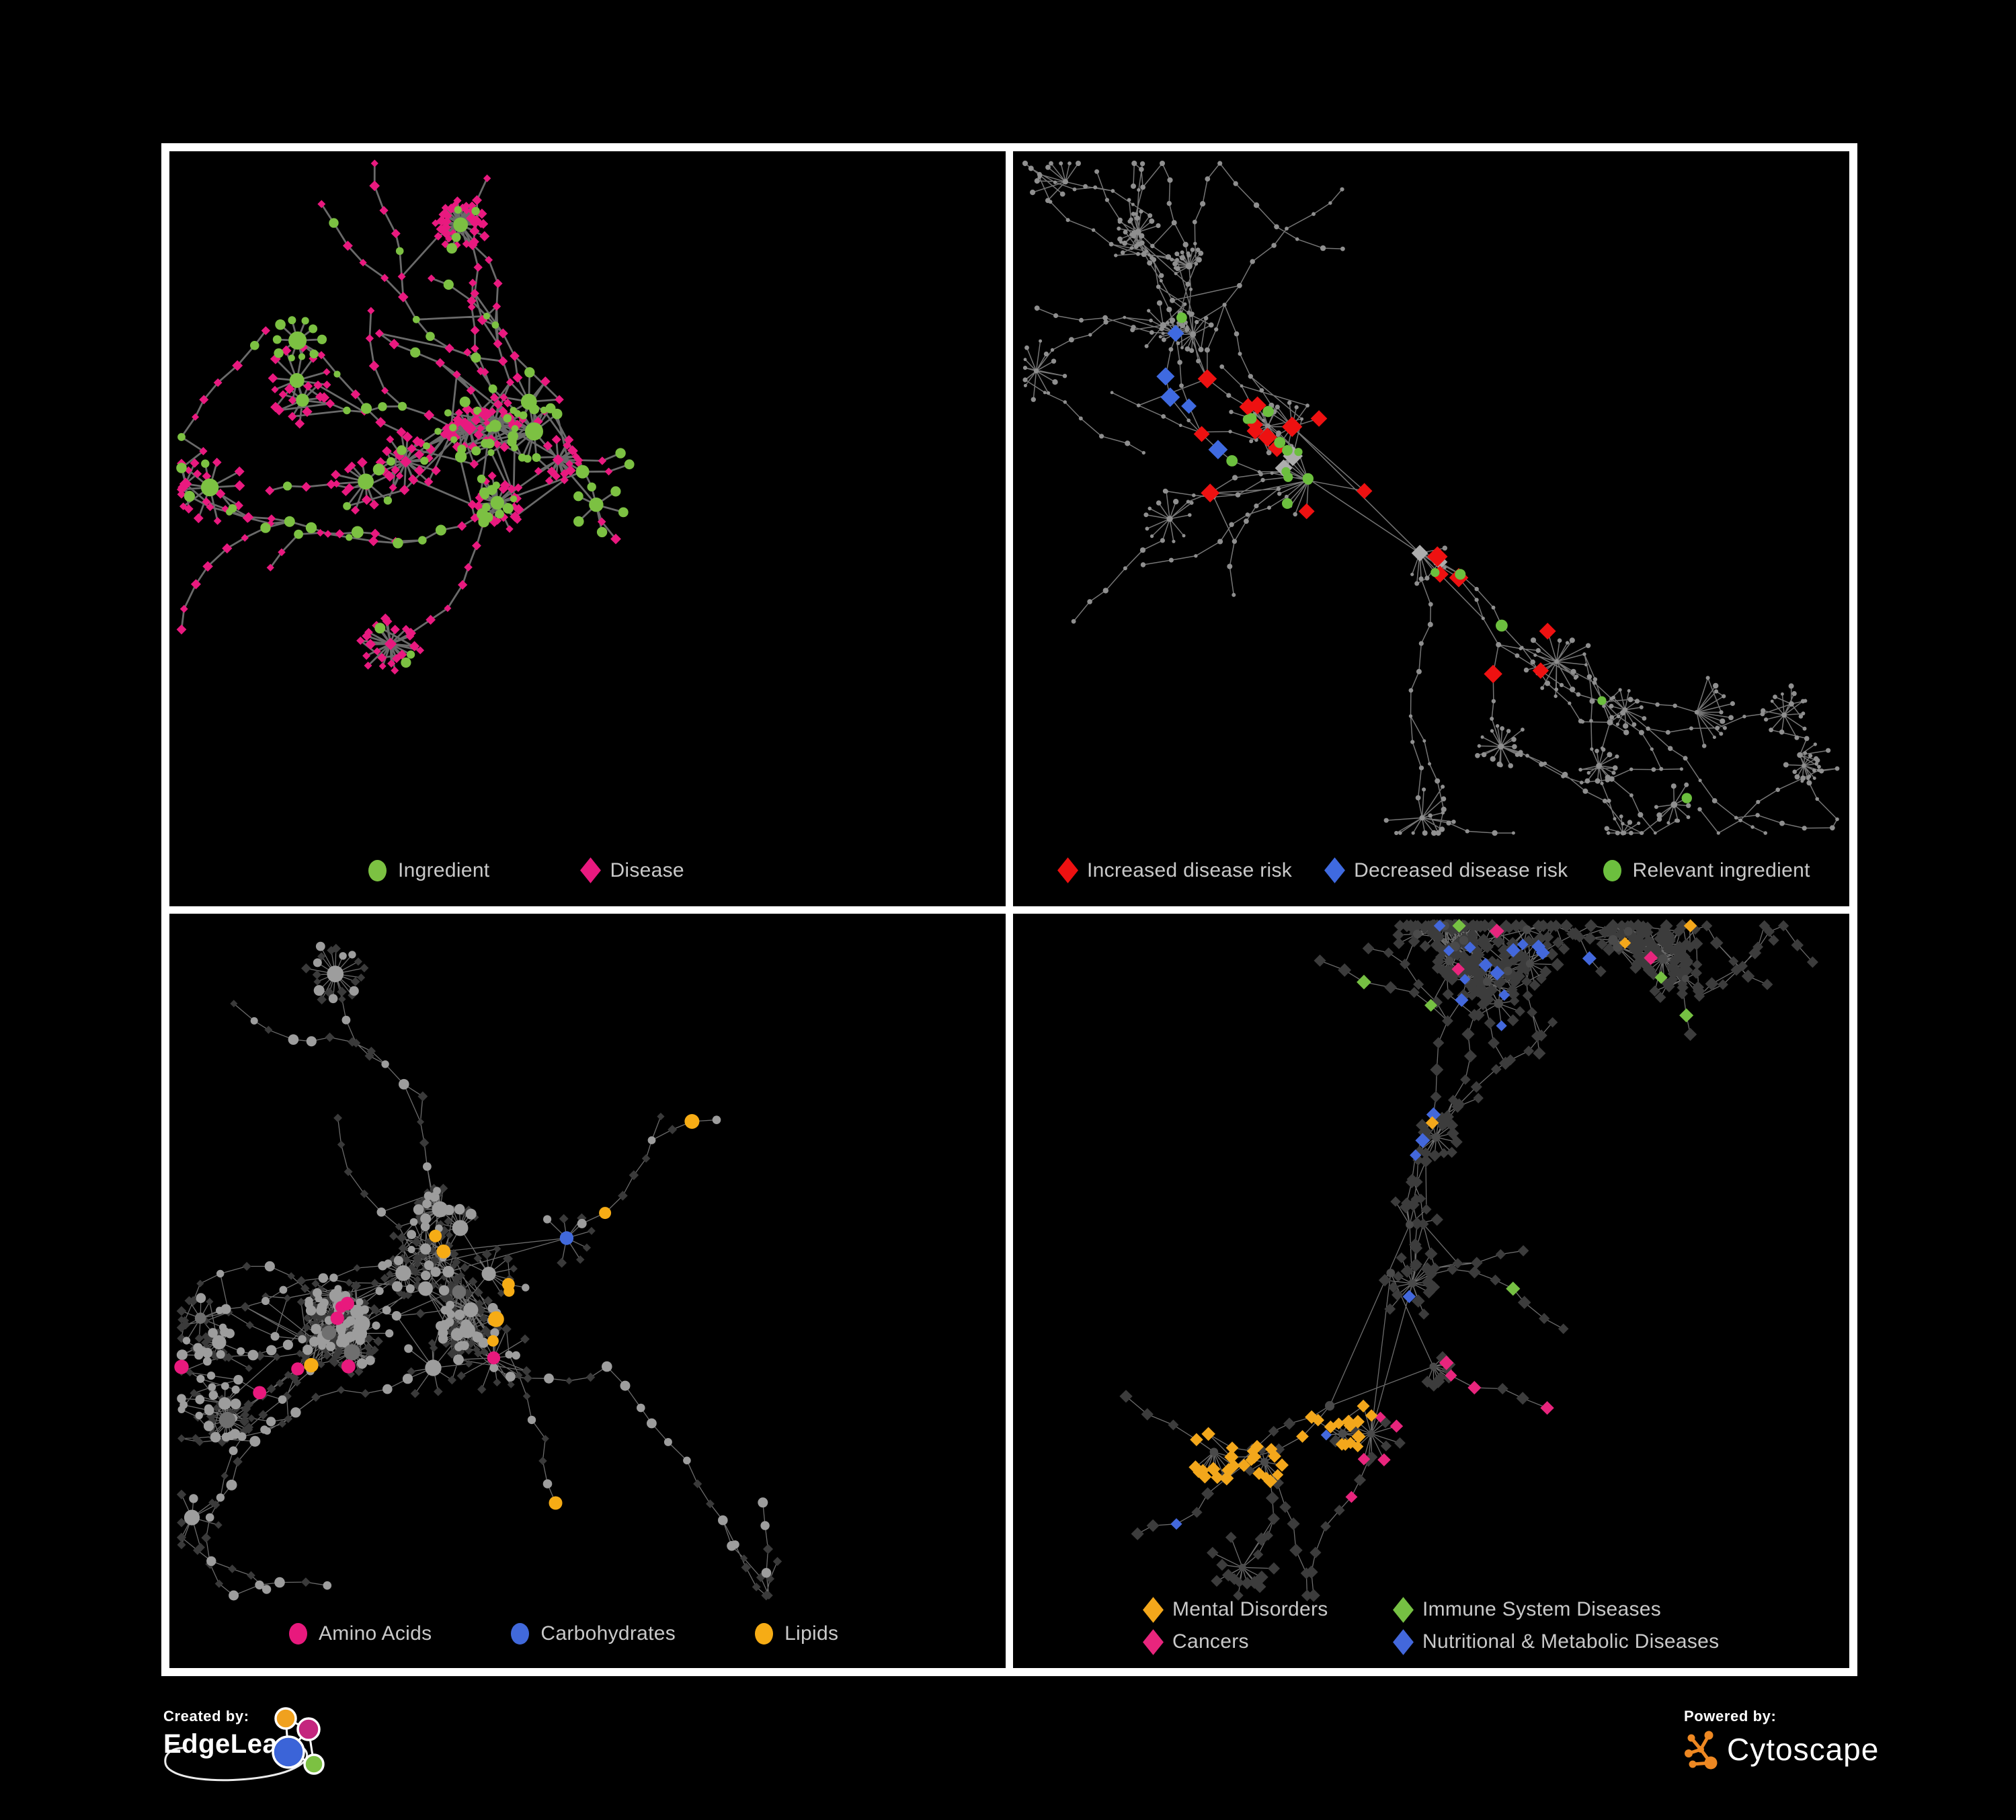  What do you see at coordinates (1730, 1716) in the screenshot?
I see `powered-by-label: Powered by:` at bounding box center [1730, 1716].